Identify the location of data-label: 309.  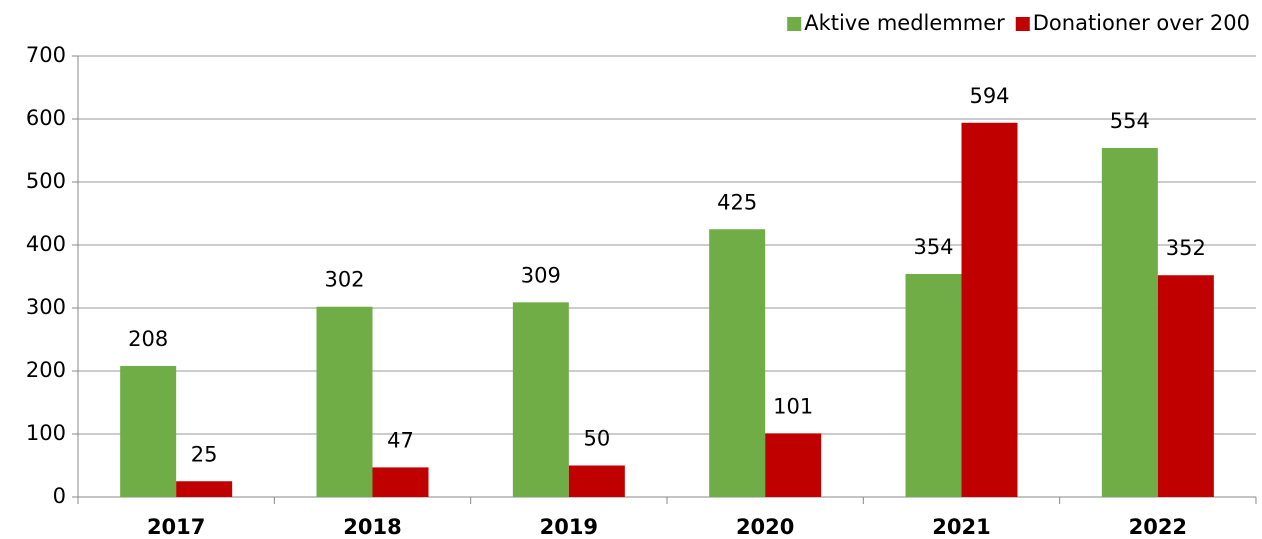
(541, 275).